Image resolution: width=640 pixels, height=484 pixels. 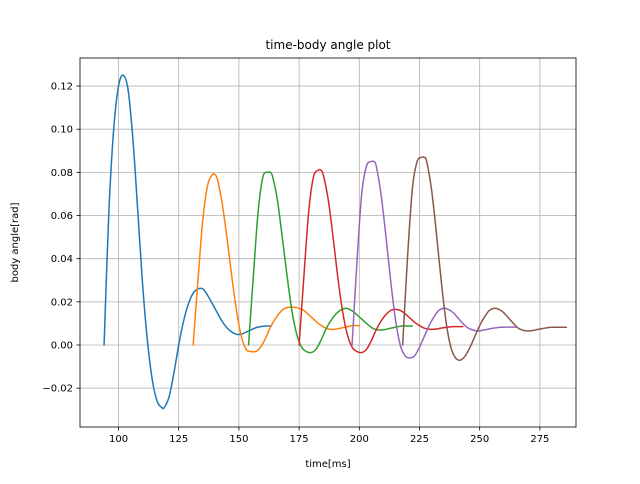 I want to click on y-tick-label: 0.04, so click(x=62, y=259).